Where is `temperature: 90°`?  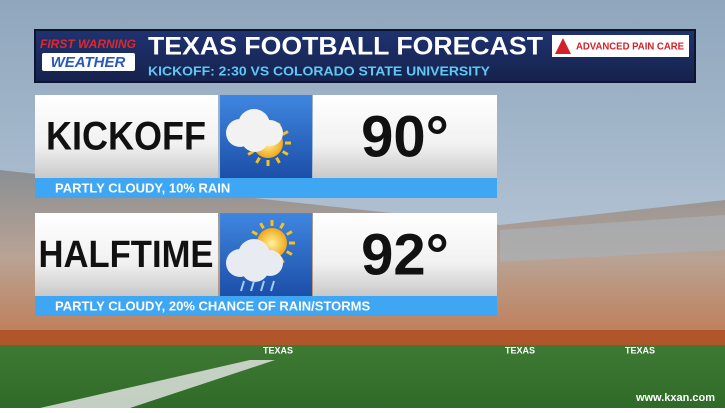
temperature: 90° is located at coordinates (405, 136).